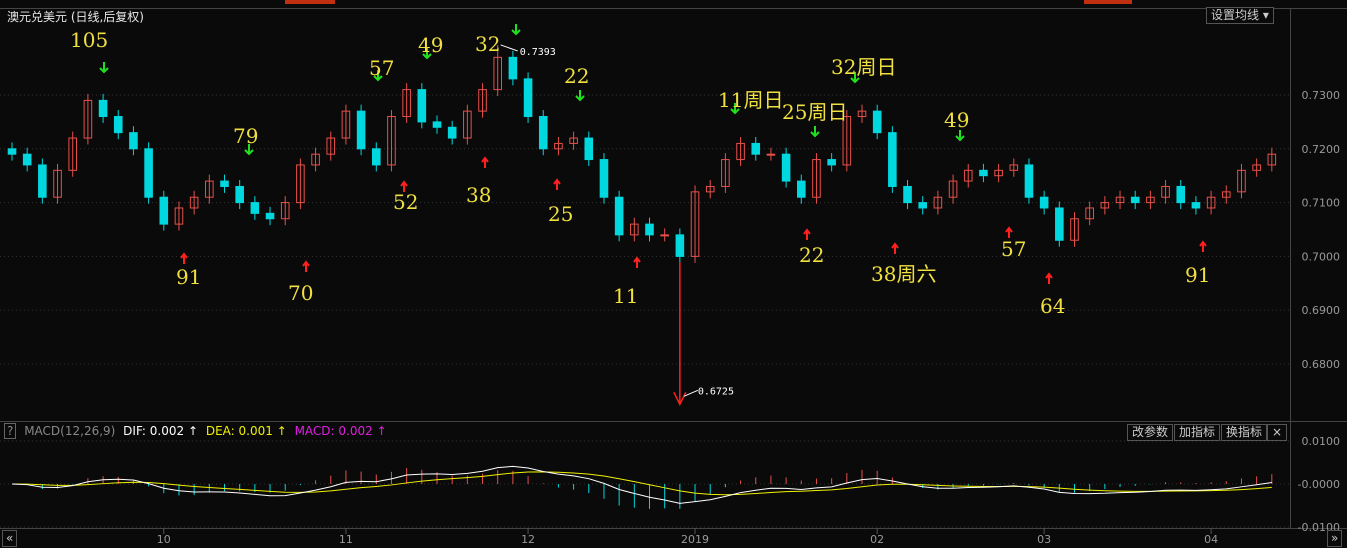 The image size is (1347, 548). I want to click on annotation: 11周日, so click(751, 100).